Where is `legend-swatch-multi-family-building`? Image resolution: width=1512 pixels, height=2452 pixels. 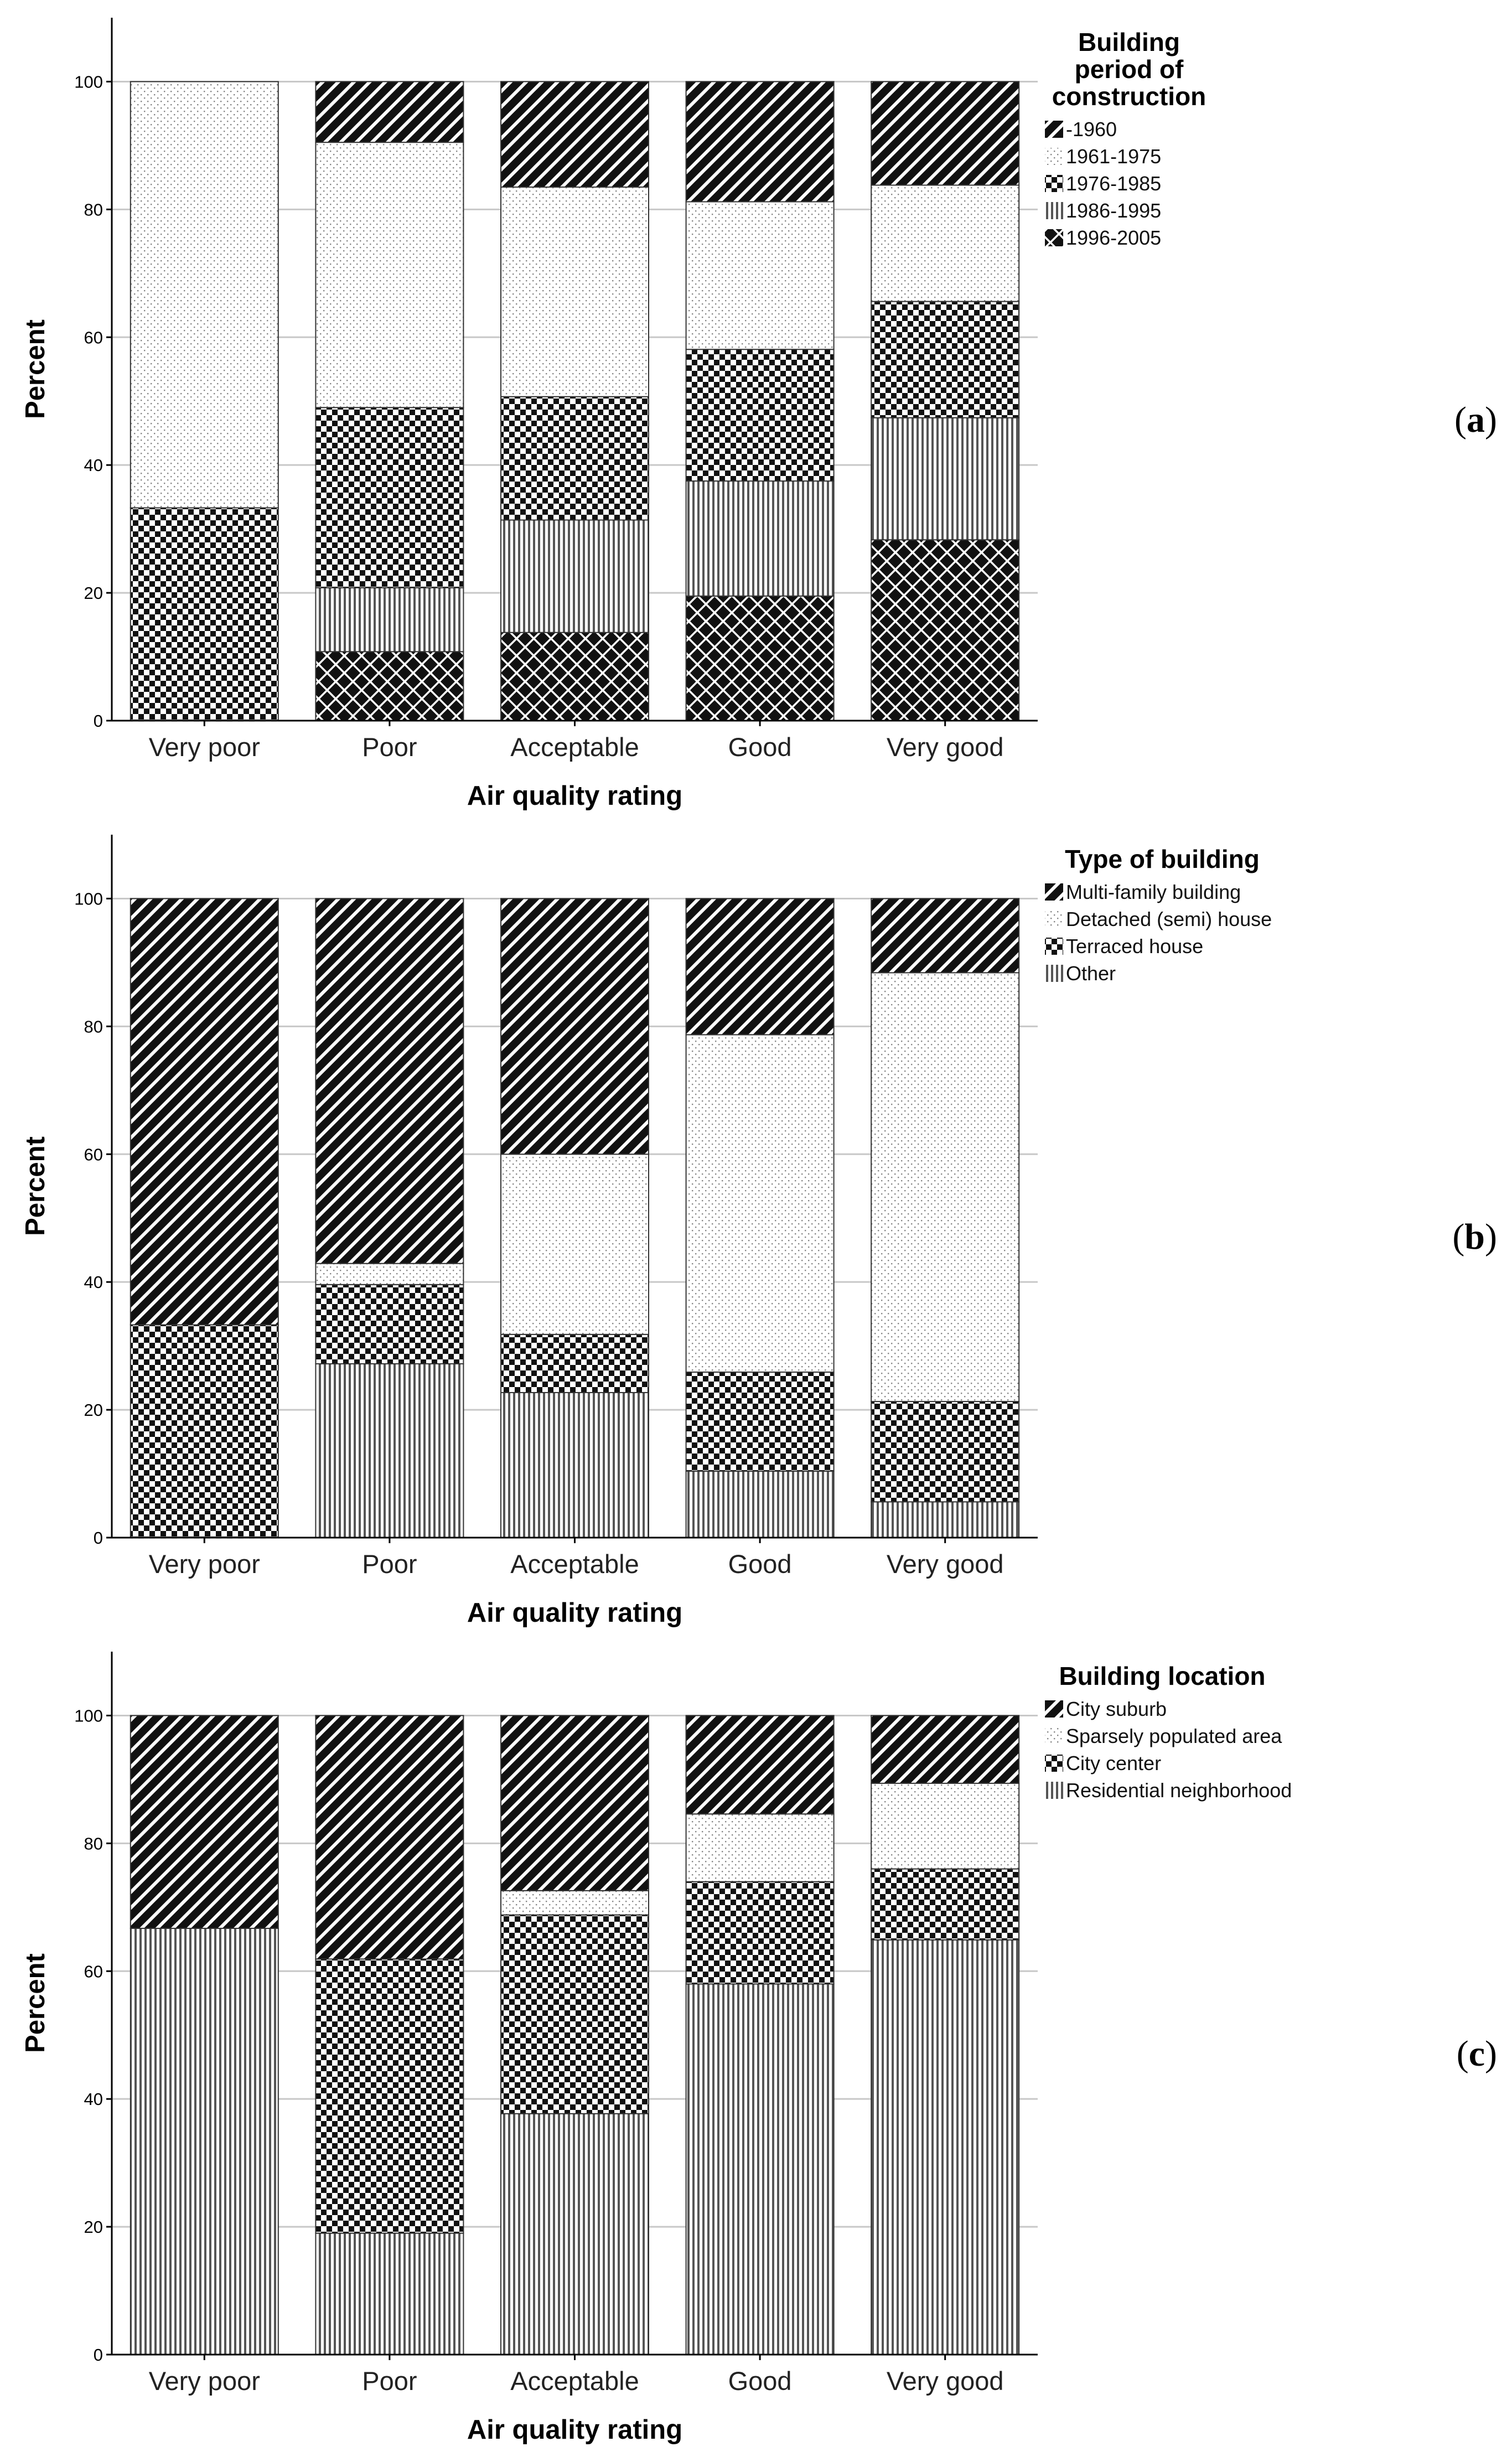 legend-swatch-multi-family-building is located at coordinates (1054, 892).